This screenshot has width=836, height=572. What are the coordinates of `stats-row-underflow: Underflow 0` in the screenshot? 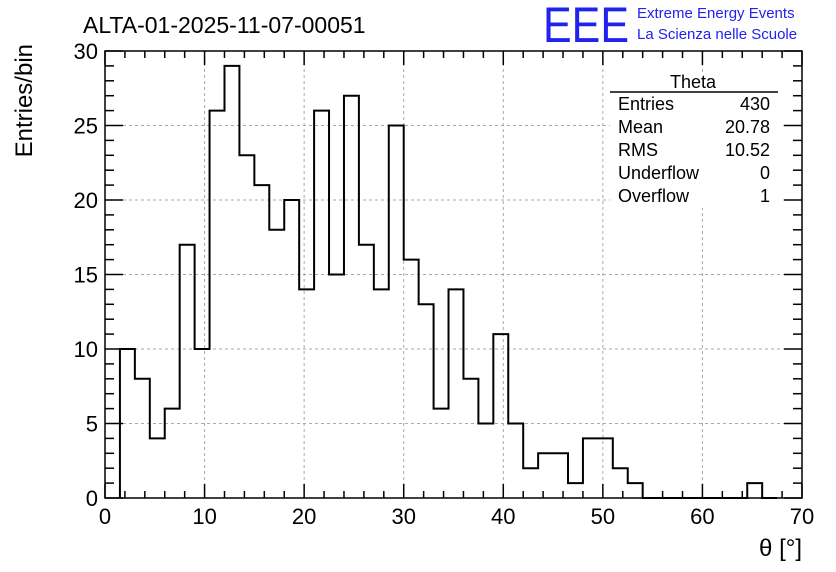 It's located at (694, 173).